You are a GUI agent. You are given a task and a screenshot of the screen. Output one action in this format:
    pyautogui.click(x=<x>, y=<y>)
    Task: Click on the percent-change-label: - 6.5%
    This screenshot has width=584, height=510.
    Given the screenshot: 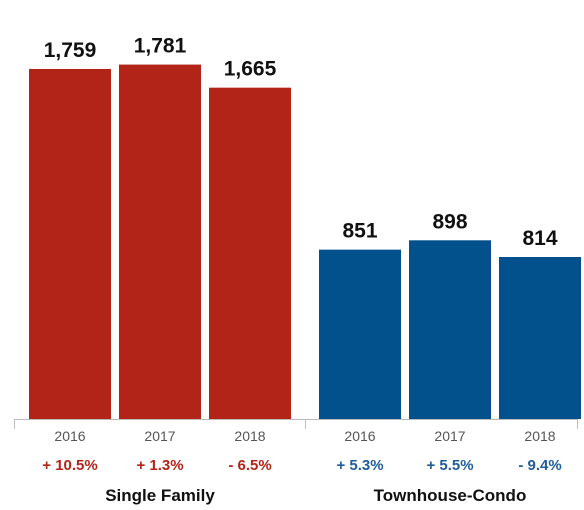 What is the action you would take?
    pyautogui.click(x=249, y=465)
    